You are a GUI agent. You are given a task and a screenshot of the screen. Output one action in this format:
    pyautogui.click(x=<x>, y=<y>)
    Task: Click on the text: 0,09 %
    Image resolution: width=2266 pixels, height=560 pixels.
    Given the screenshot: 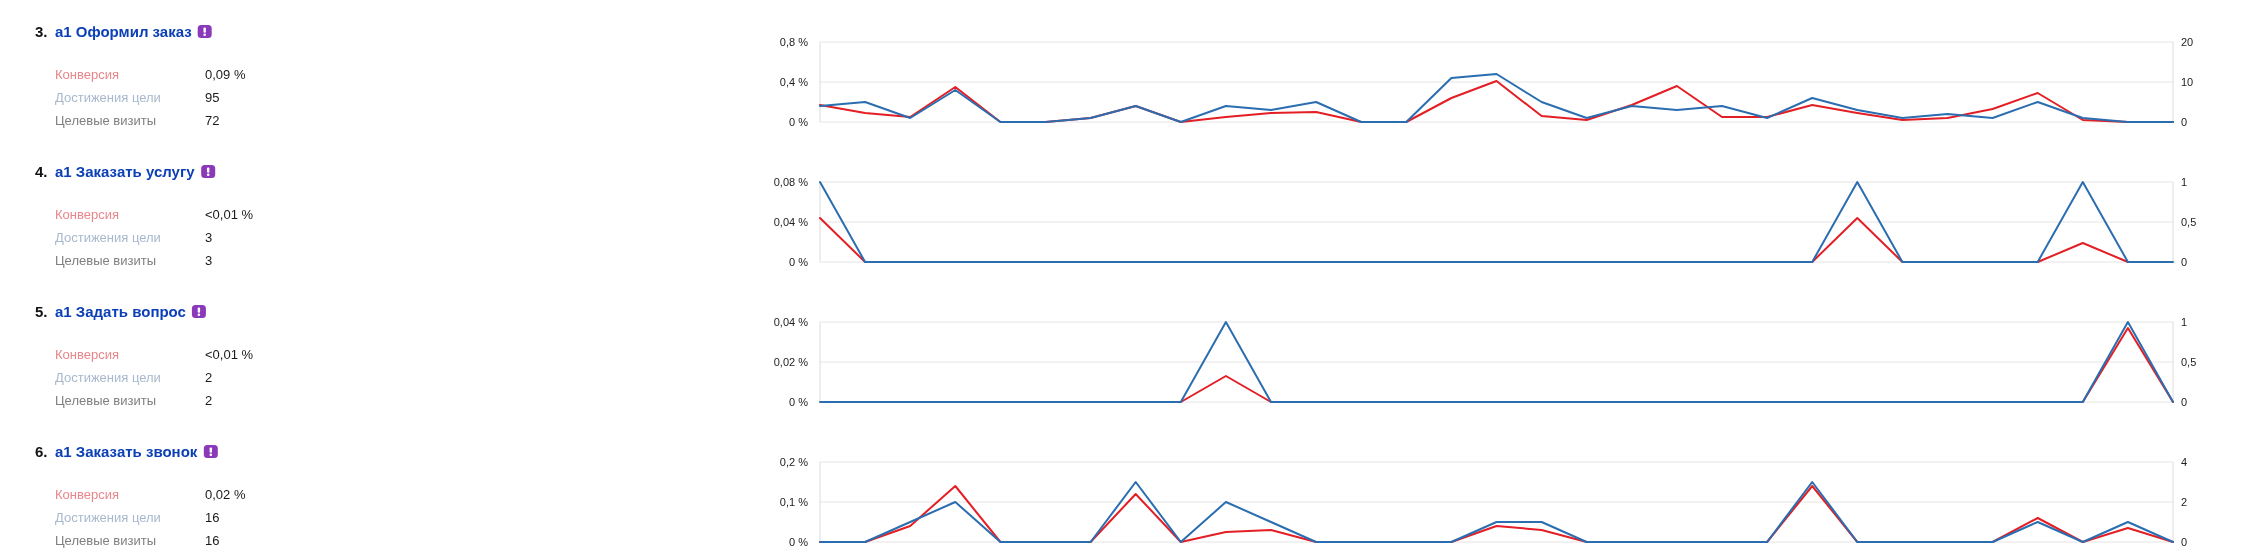 What is the action you would take?
    pyautogui.click(x=225, y=74)
    